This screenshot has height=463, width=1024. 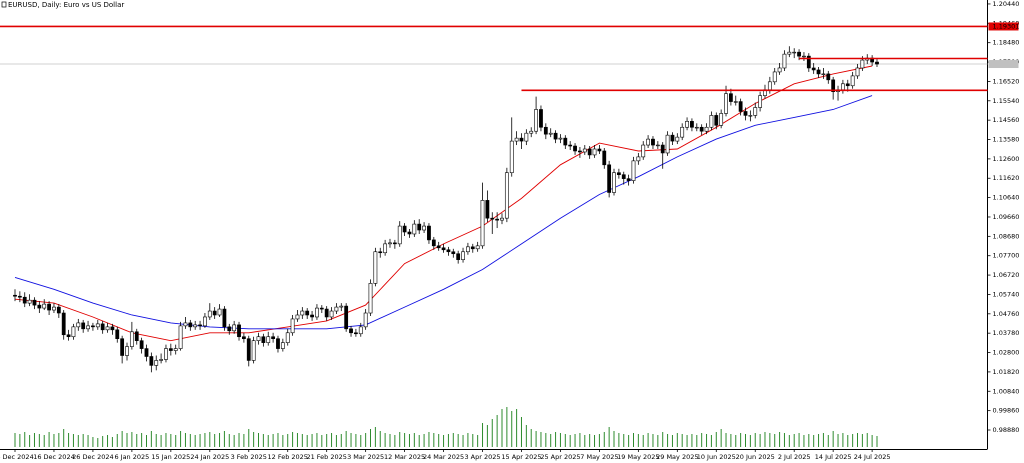 I want to click on y-tick-label: 1.08680, so click(x=1006, y=236).